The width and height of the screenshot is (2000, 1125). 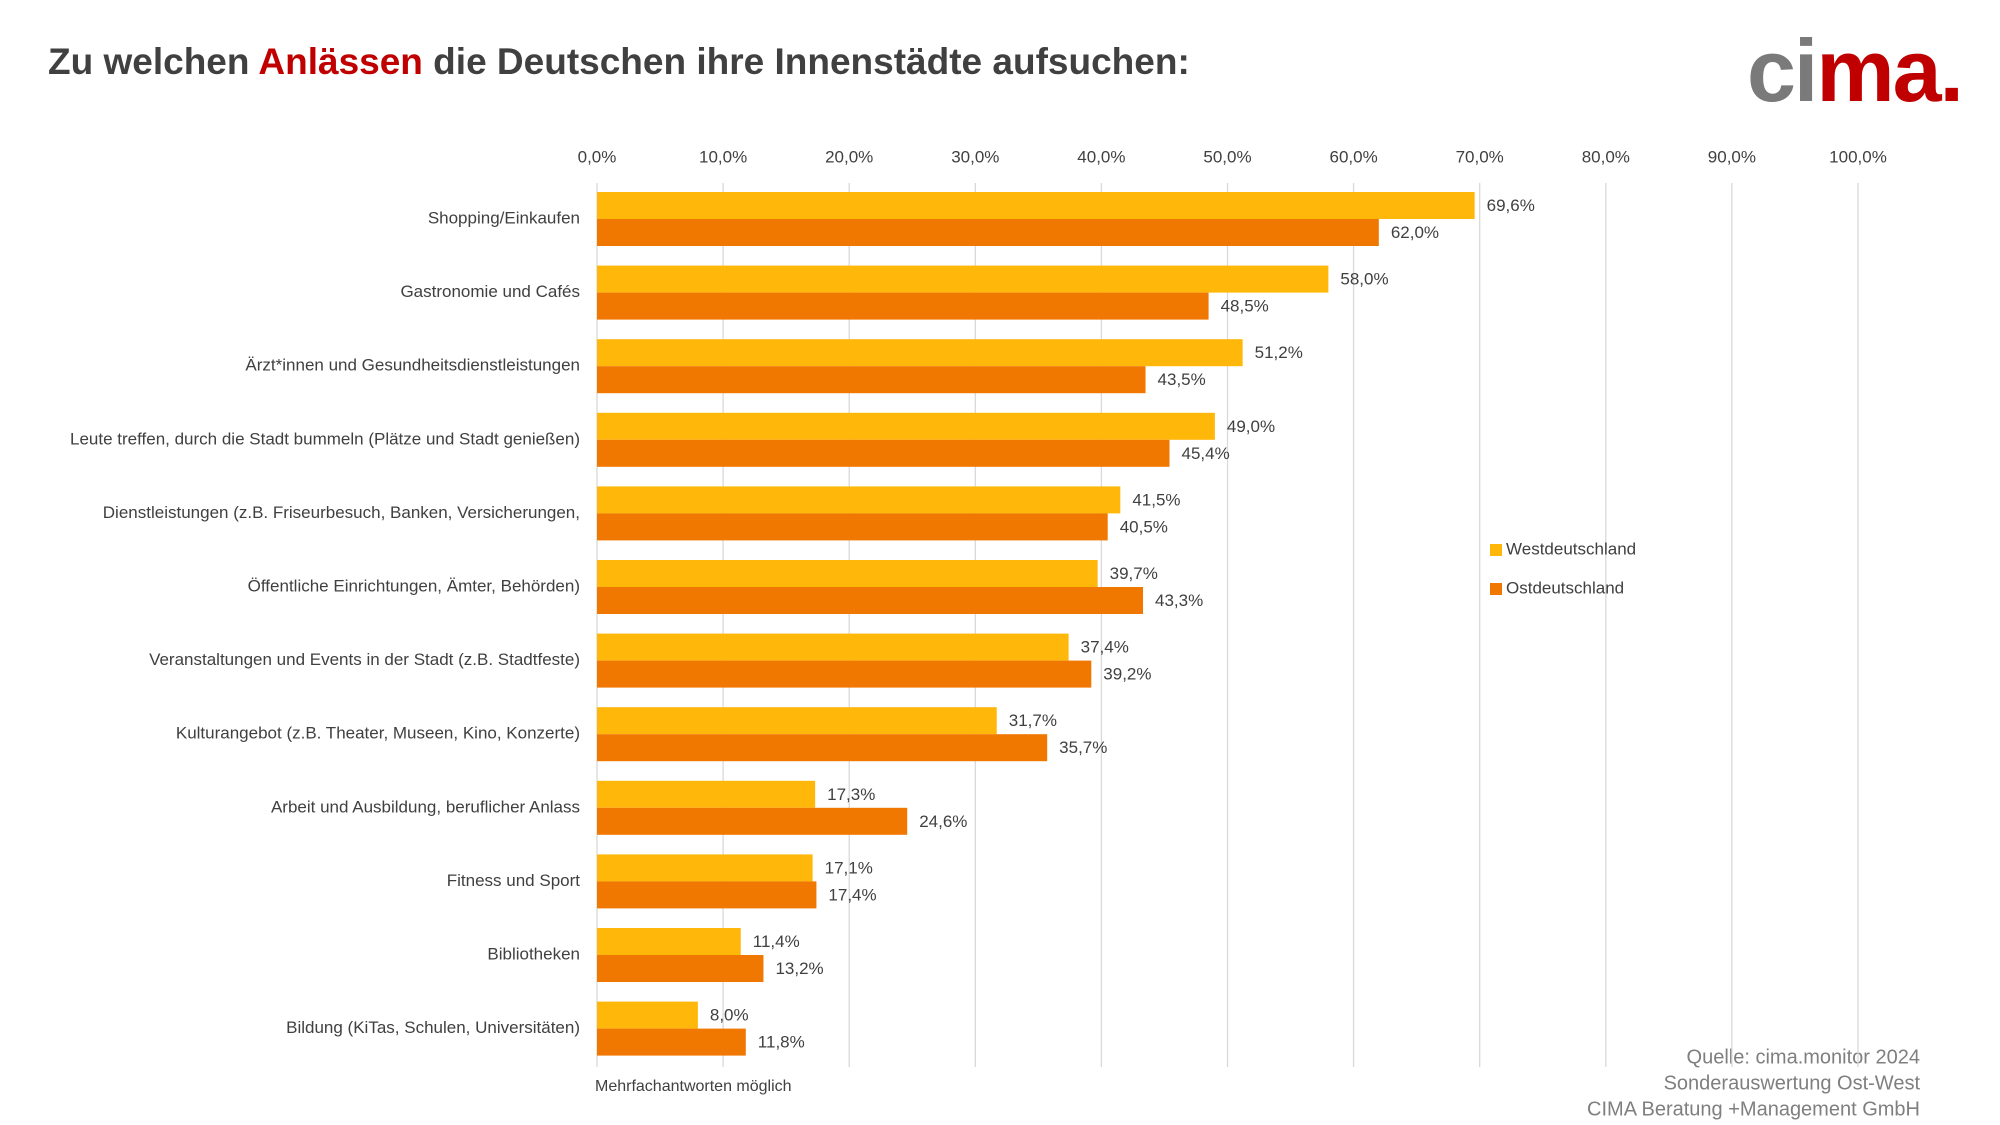 I want to click on value-label: 45,4%, so click(x=1205, y=453).